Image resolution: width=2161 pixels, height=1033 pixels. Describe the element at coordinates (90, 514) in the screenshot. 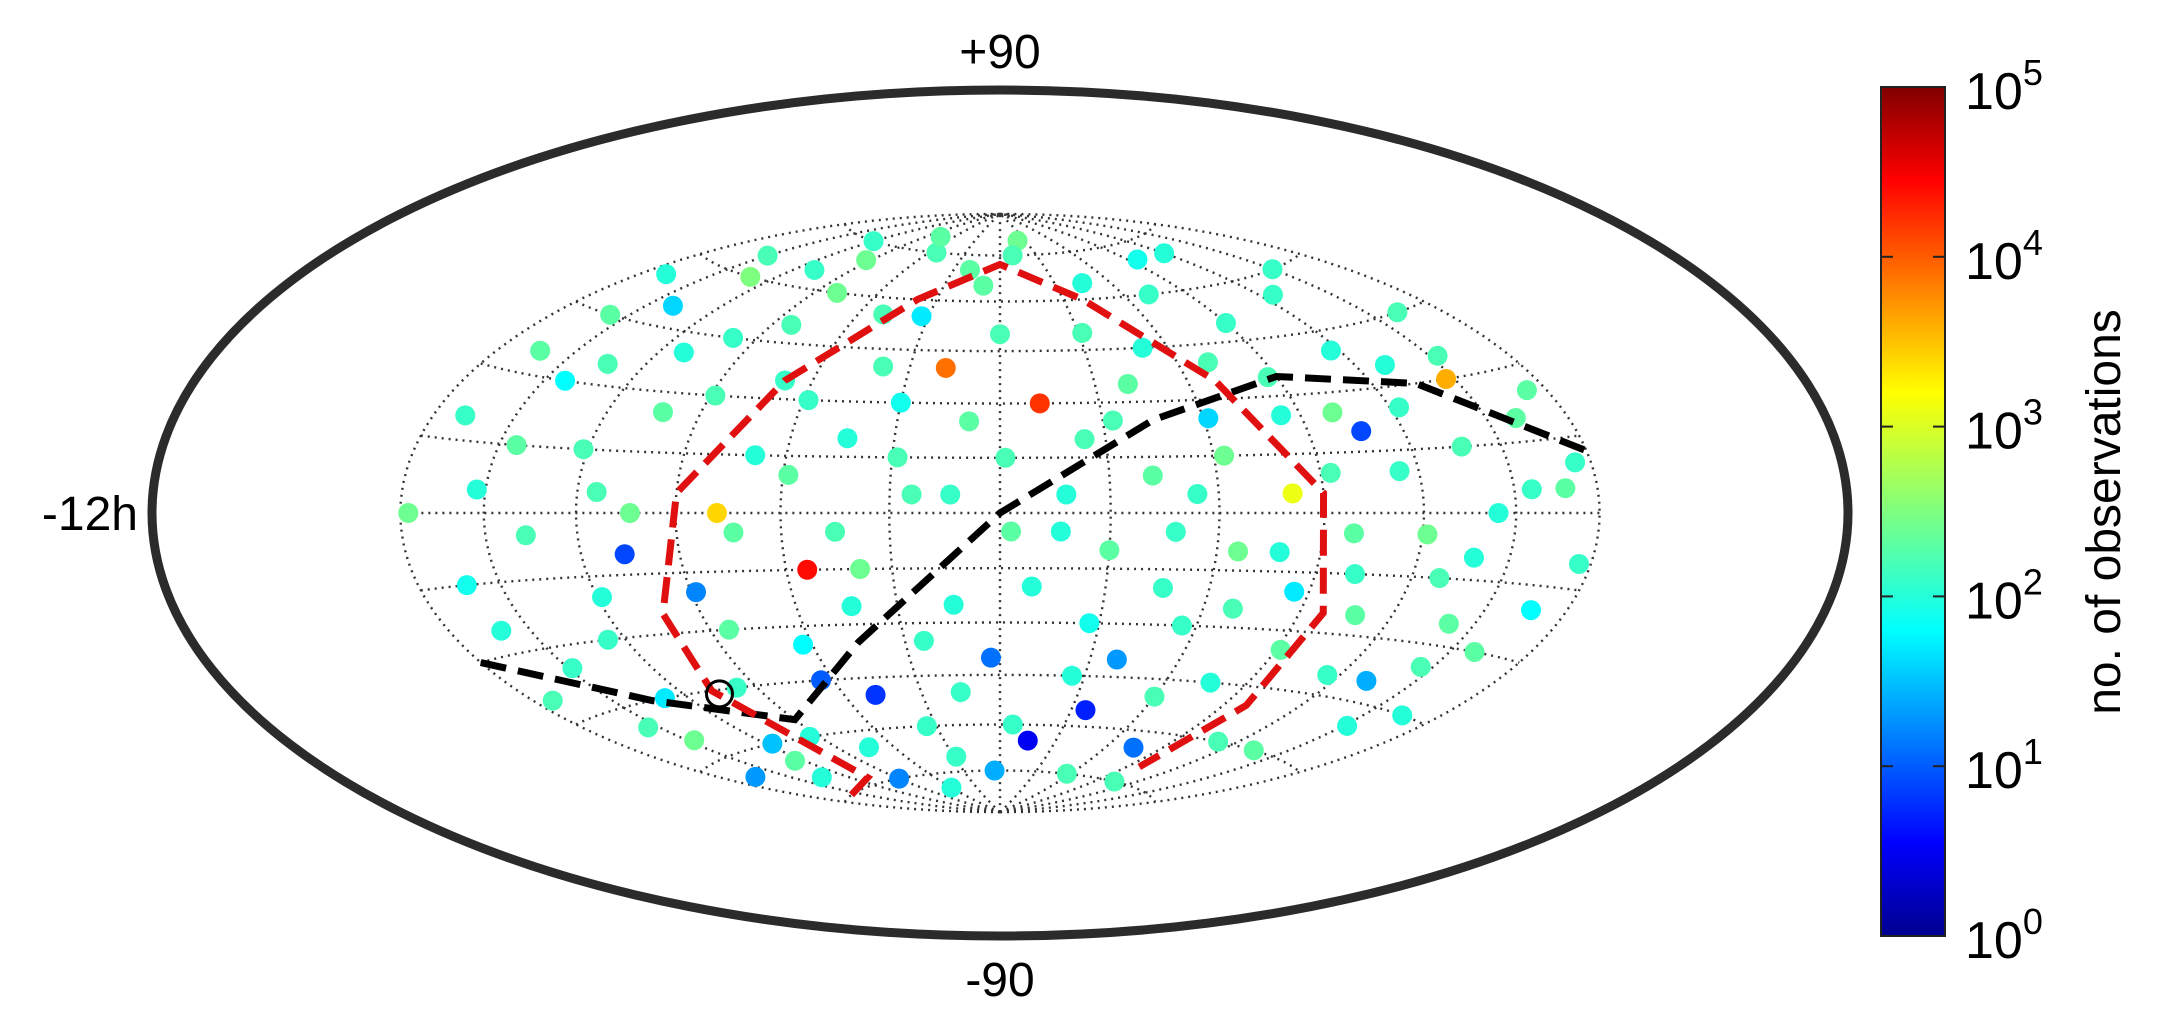

I see `ra-left-label: -12h` at that location.